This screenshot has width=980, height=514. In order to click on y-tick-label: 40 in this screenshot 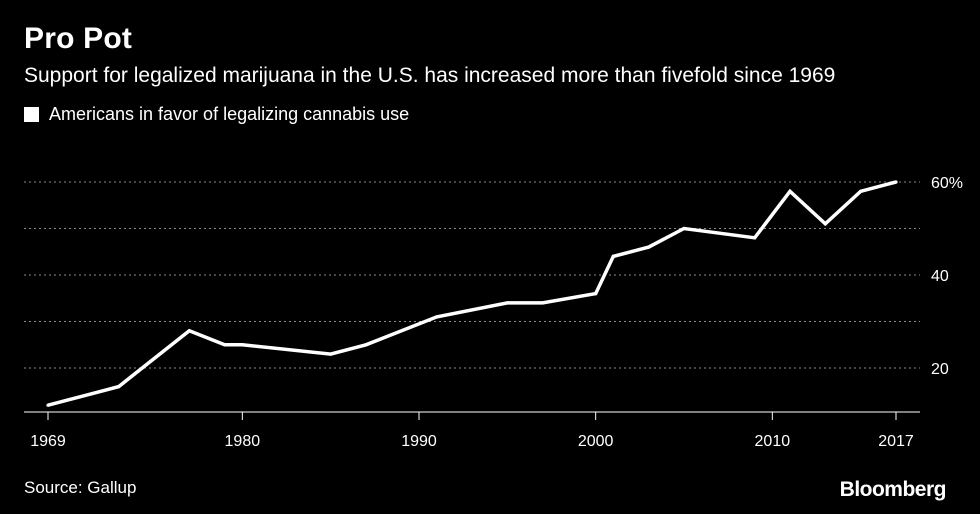, I will do `click(940, 276)`.